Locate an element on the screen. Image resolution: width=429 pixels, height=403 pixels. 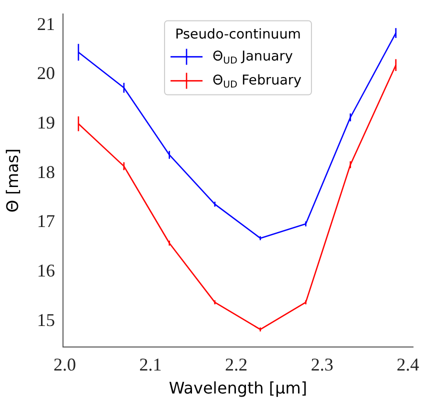
y-tick-label: 17 is located at coordinates (46, 221).